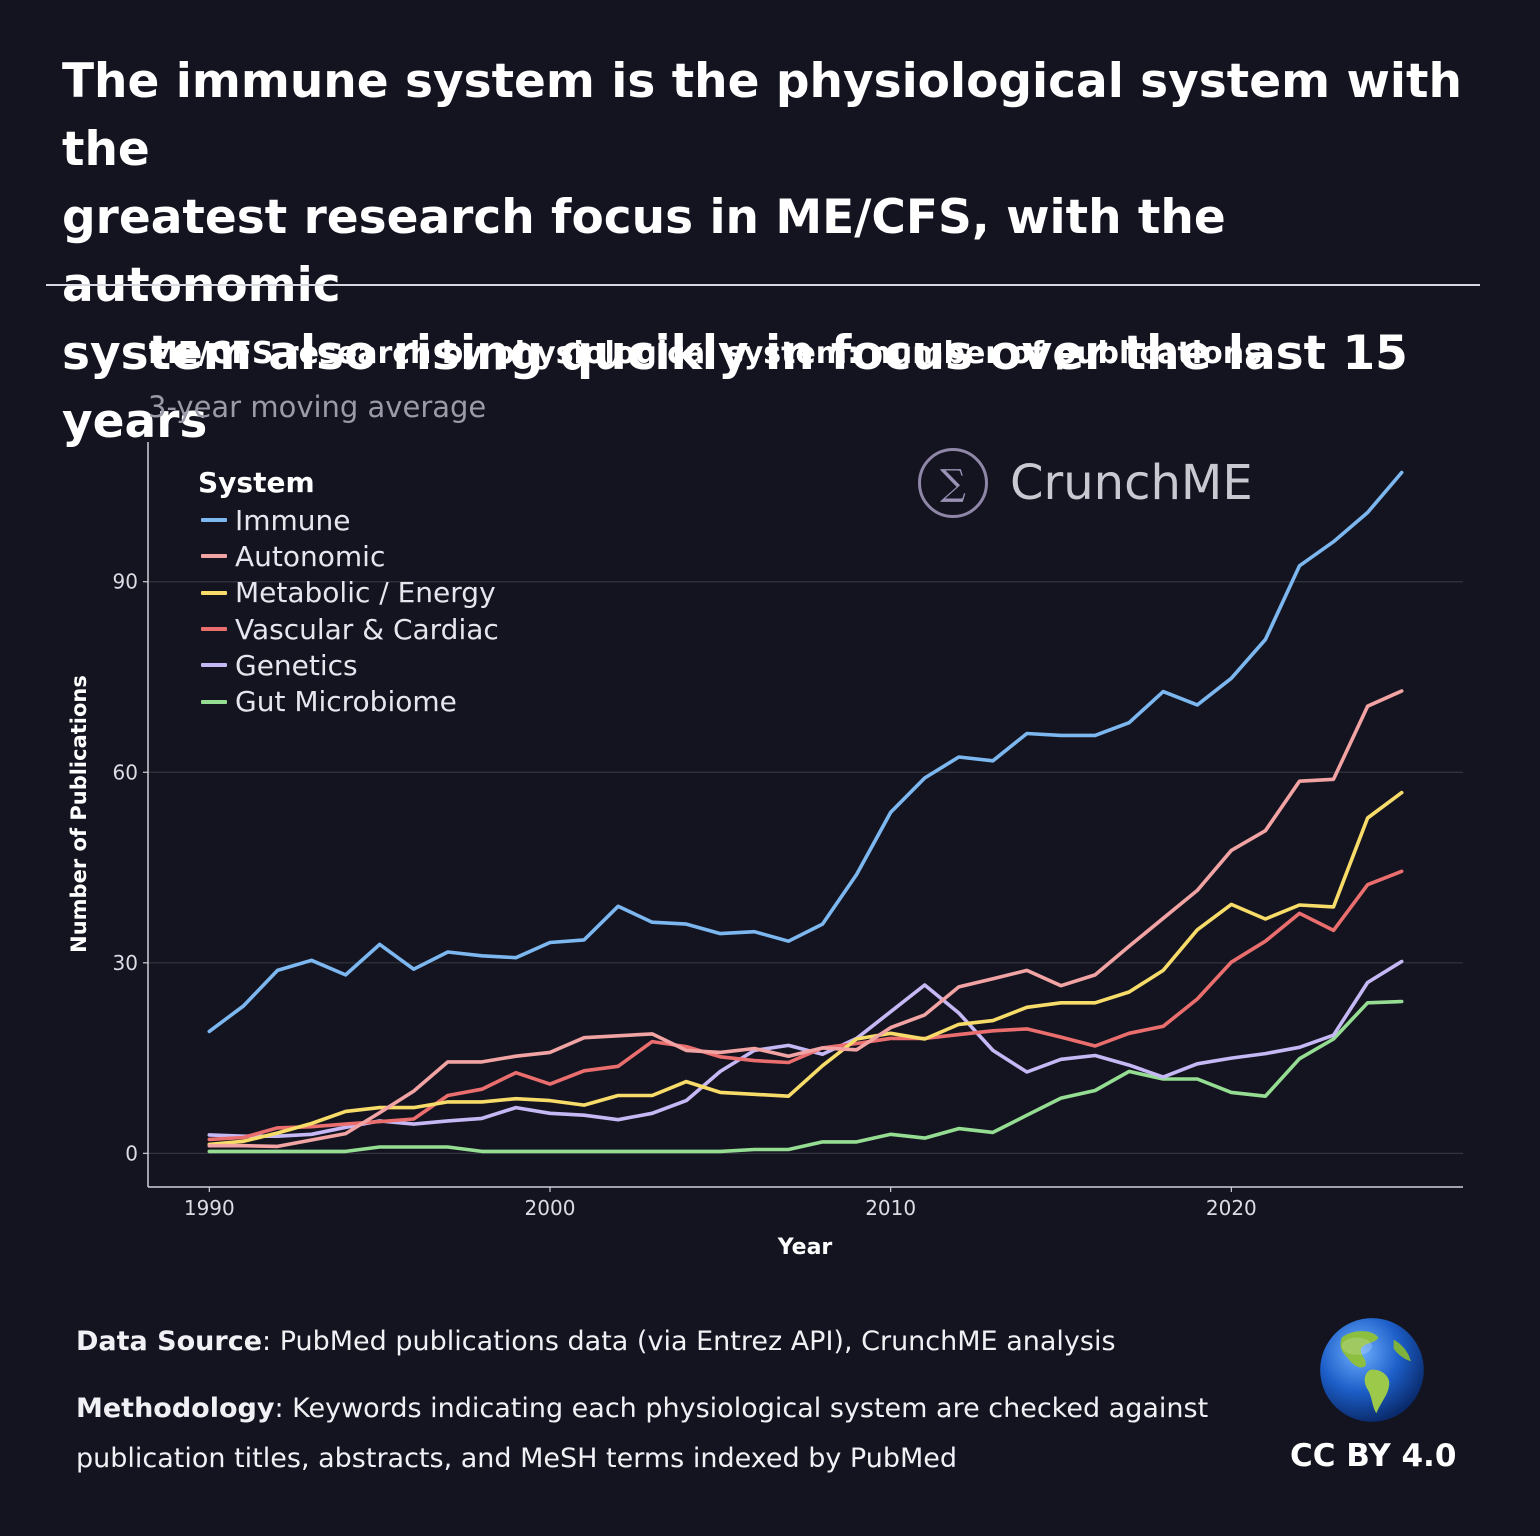 The height and width of the screenshot is (1536, 1540). I want to click on series-line-genetics, so click(805, 1048).